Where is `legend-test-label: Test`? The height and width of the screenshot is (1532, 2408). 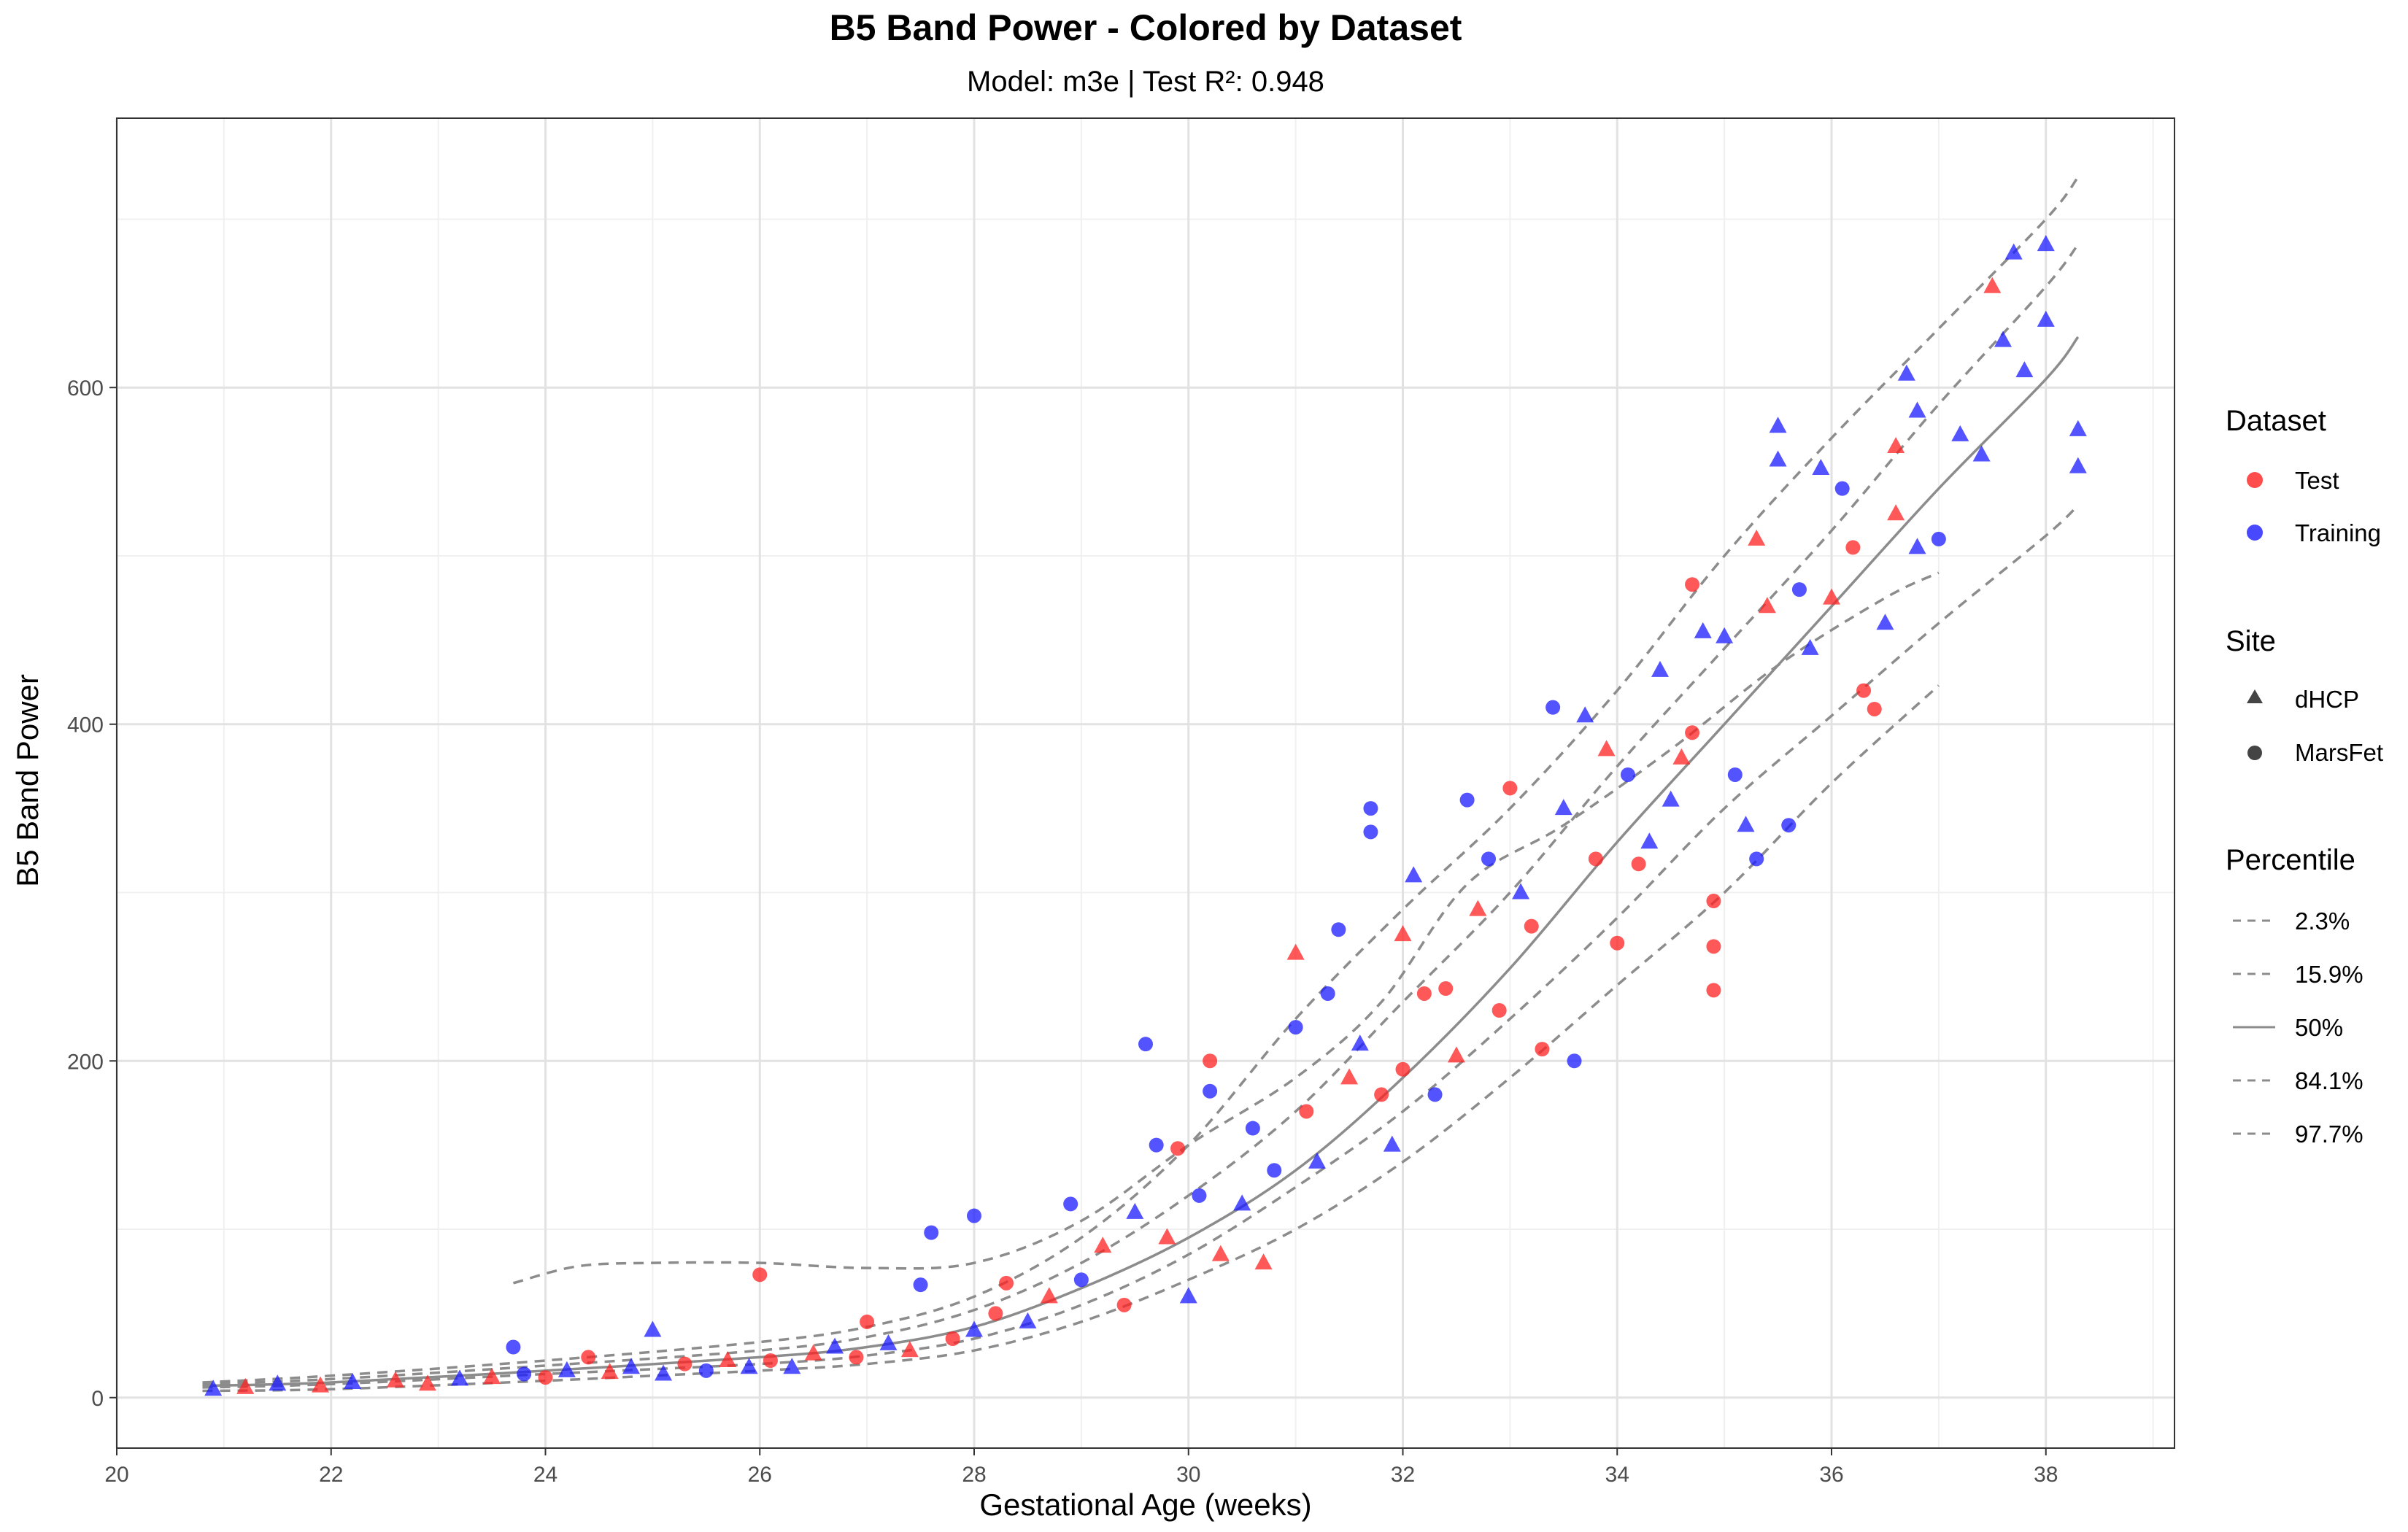 legend-test-label: Test is located at coordinates (2317, 481).